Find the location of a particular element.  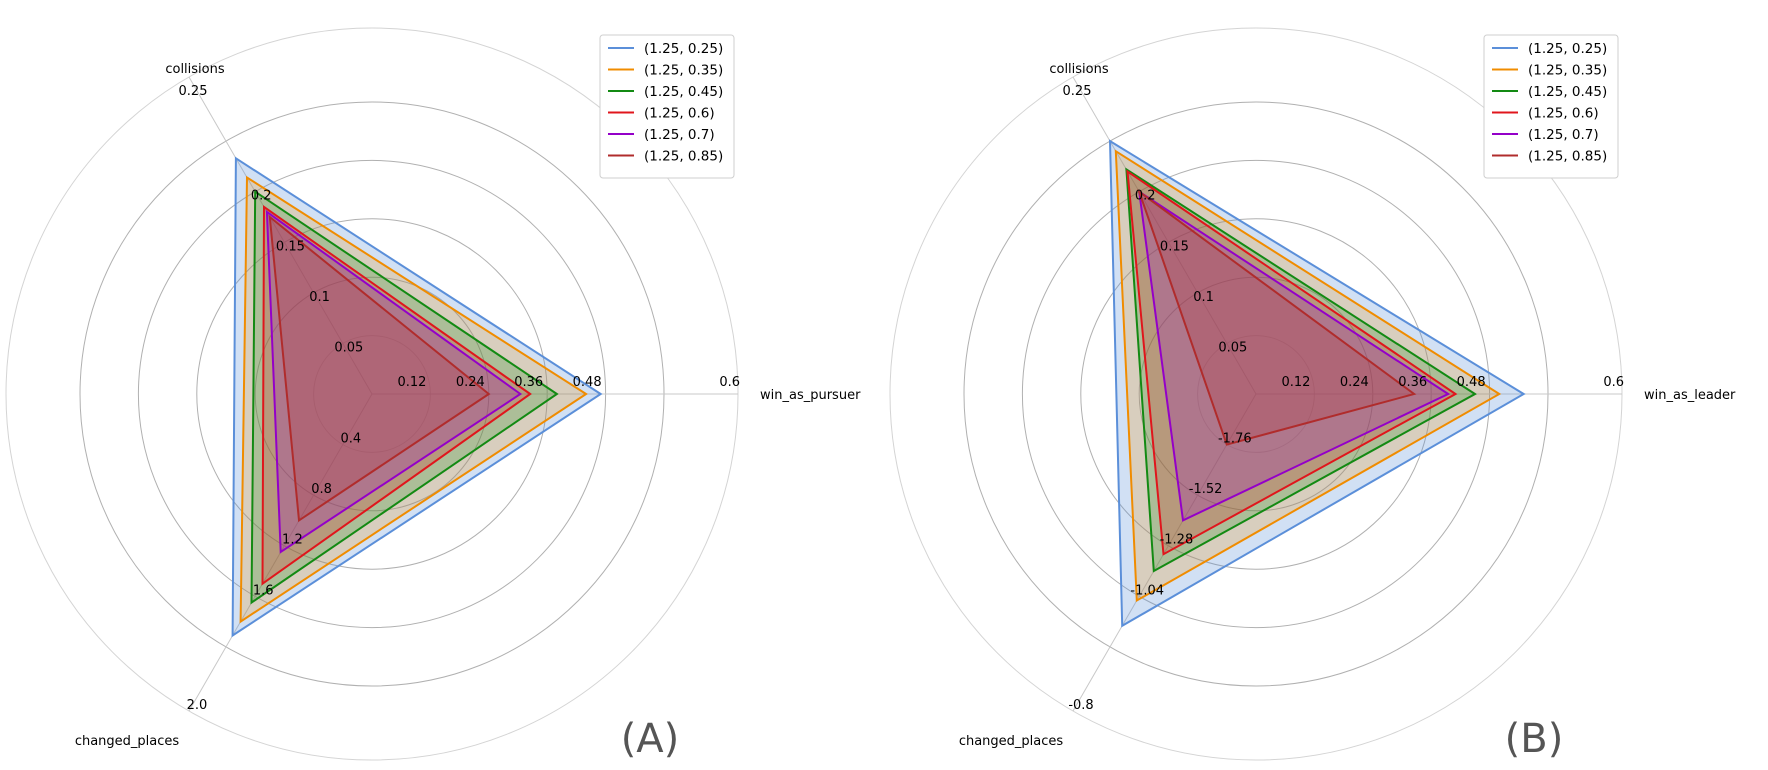

tick-label-changed_places: -1.76 is located at coordinates (1235, 439).